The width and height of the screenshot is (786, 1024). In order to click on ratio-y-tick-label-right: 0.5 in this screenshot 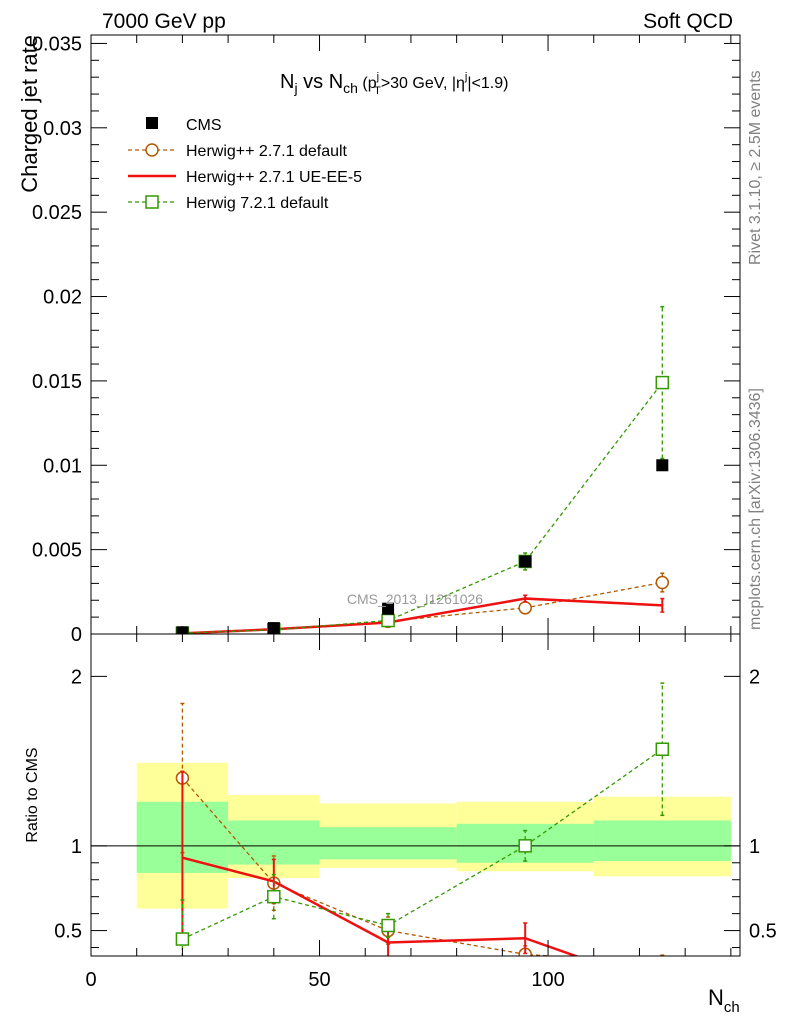, I will do `click(763, 932)`.